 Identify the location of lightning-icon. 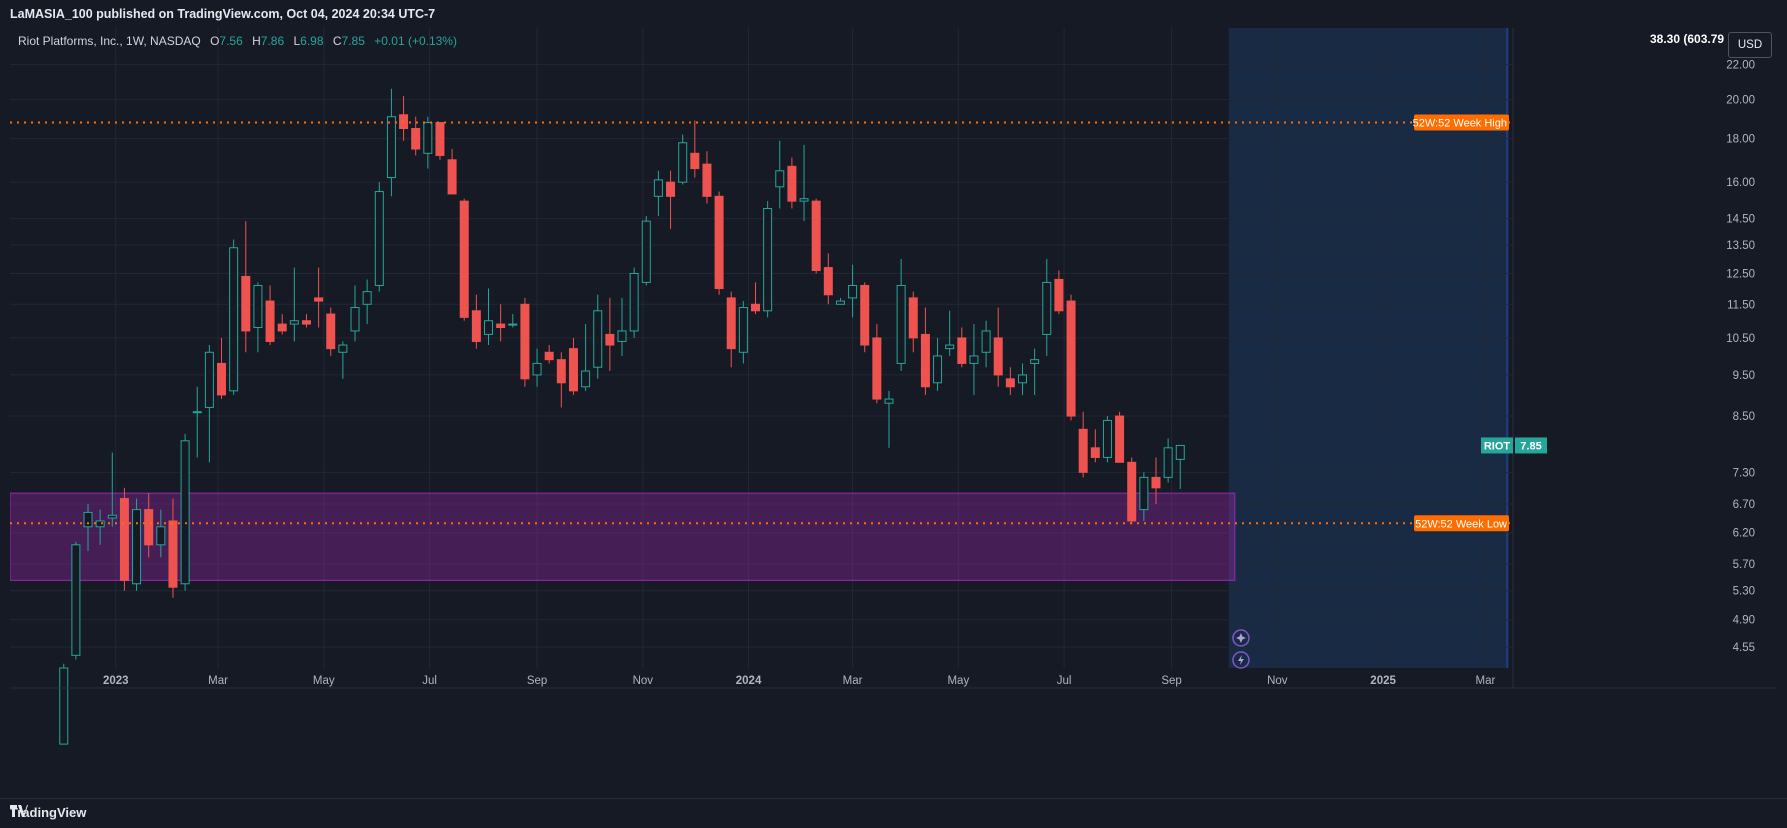
(1241, 660).